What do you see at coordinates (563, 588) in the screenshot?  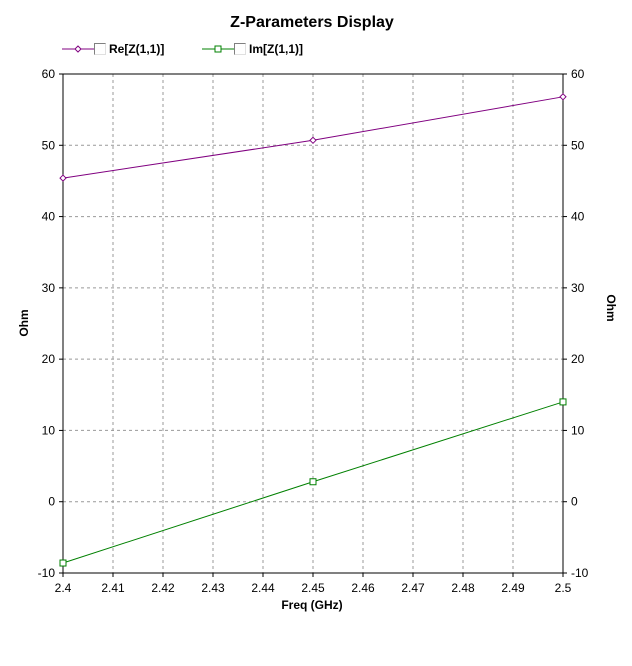 I see `x-tick-label: 2.5` at bounding box center [563, 588].